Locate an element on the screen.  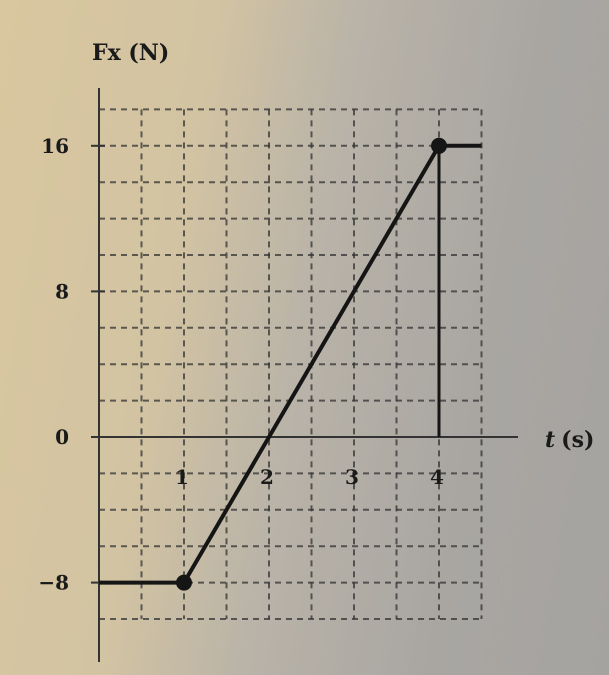
y-tick-label: −8 is located at coordinates (53, 583).